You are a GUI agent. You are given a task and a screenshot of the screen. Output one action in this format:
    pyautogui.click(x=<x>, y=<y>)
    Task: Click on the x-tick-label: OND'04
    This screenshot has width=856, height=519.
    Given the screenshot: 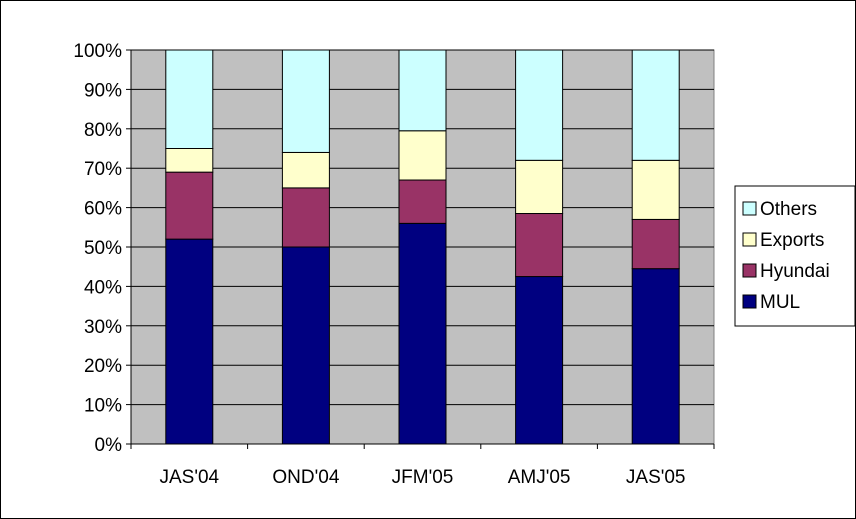 What is the action you would take?
    pyautogui.click(x=305, y=477)
    